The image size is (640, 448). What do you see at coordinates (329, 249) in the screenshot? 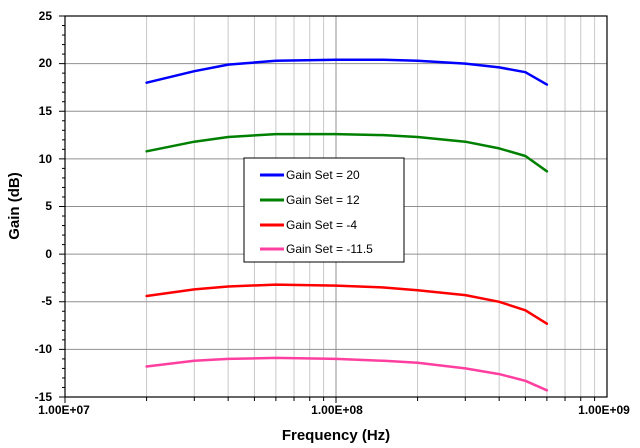
I see `legend-label-gain-neg11-5: Gain Set = -11.5` at bounding box center [329, 249].